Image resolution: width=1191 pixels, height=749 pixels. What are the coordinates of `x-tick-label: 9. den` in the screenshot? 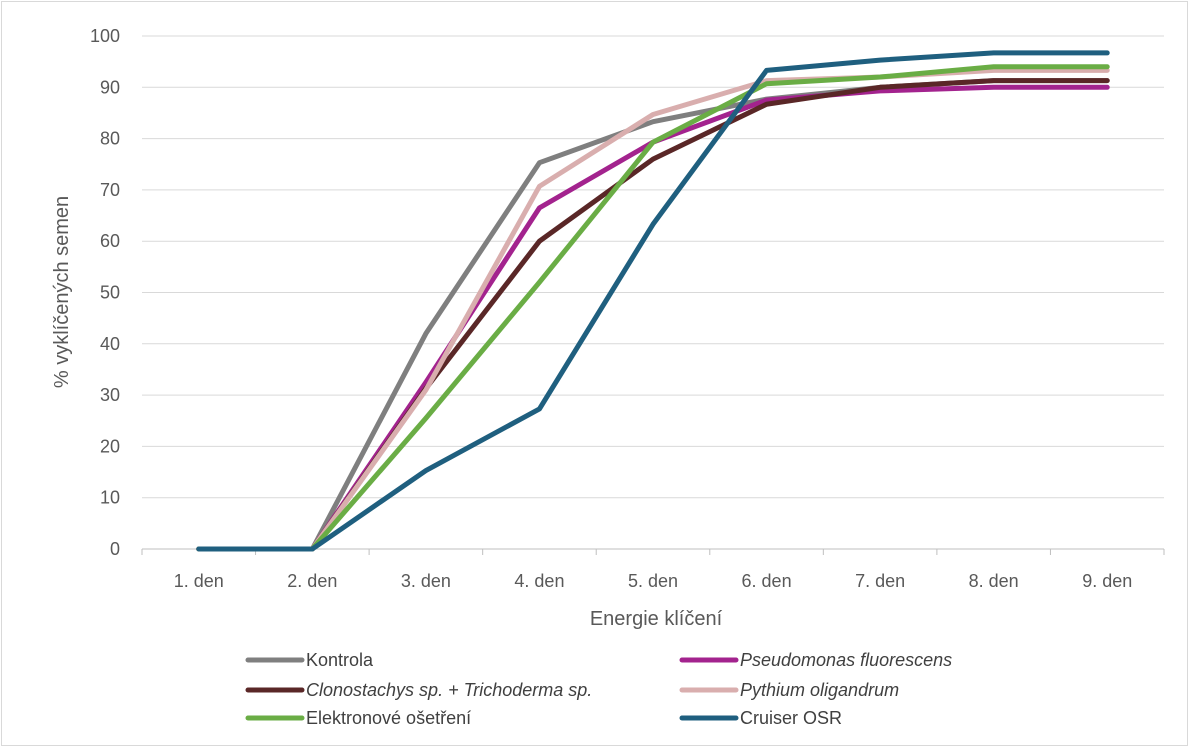 It's located at (1107, 581).